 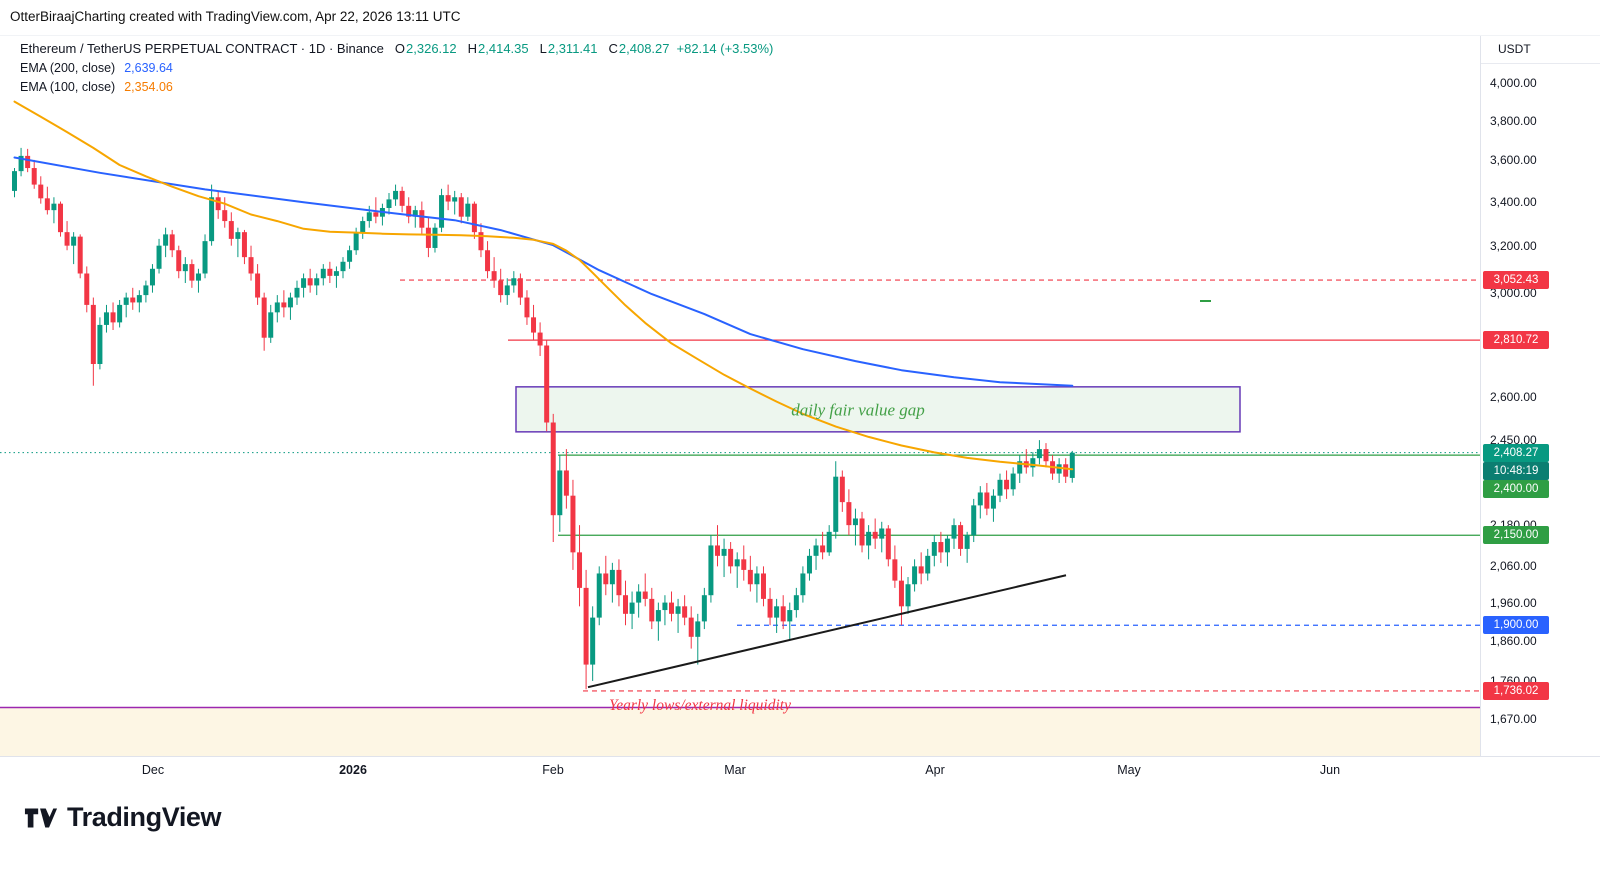 I want to click on time-tick-2026: 2026, so click(x=353, y=770).